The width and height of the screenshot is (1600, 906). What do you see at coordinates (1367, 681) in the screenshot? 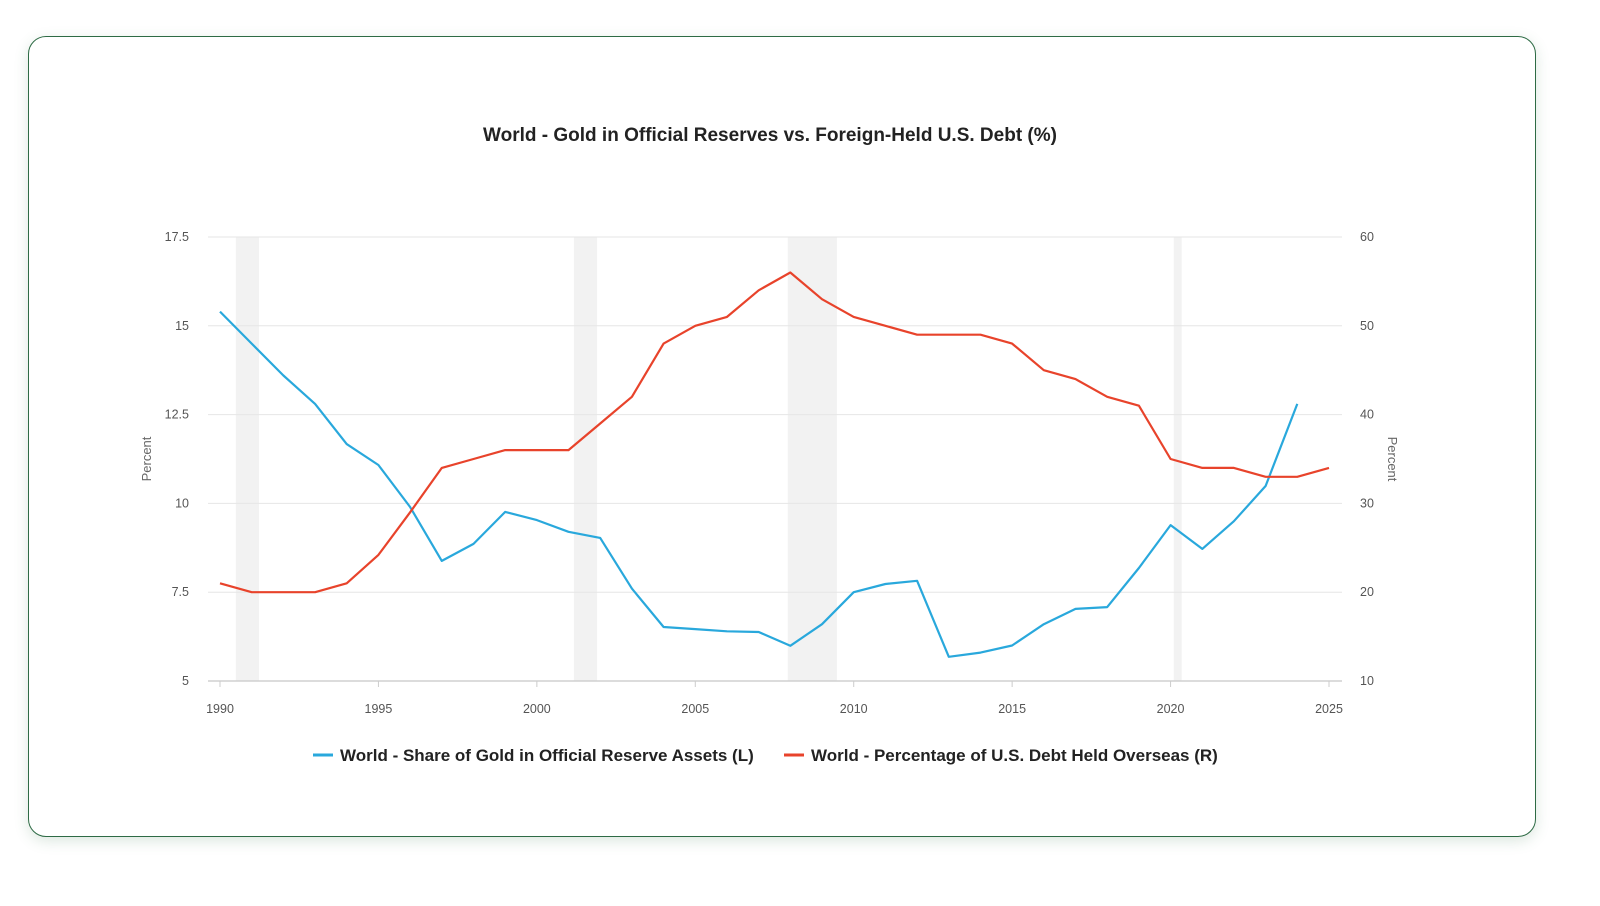
I see `y-tick-right: 10` at bounding box center [1367, 681].